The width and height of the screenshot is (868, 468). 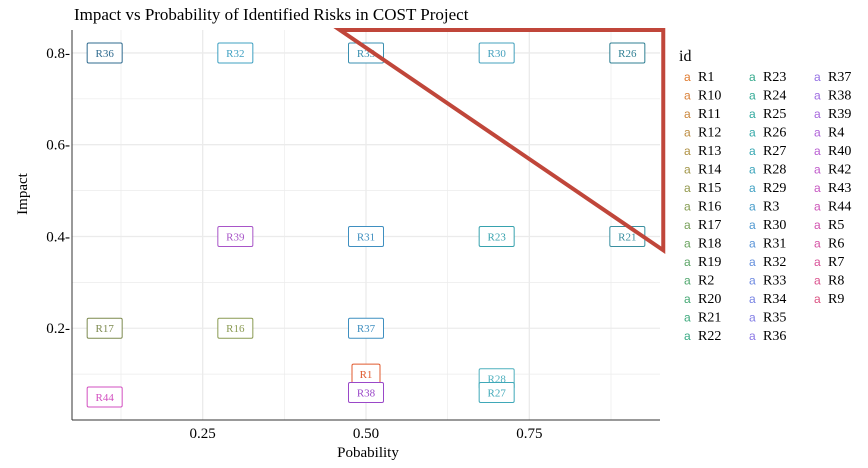 I want to click on legend-item: a R8, so click(x=829, y=281).